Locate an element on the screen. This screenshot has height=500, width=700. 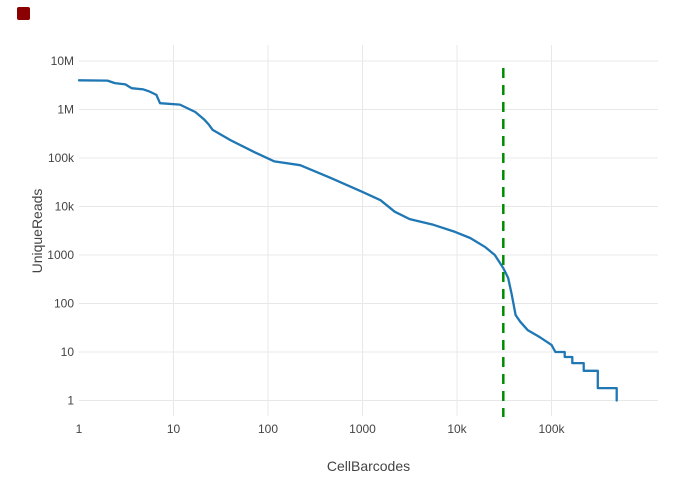
x-tick-label: 10 is located at coordinates (174, 429).